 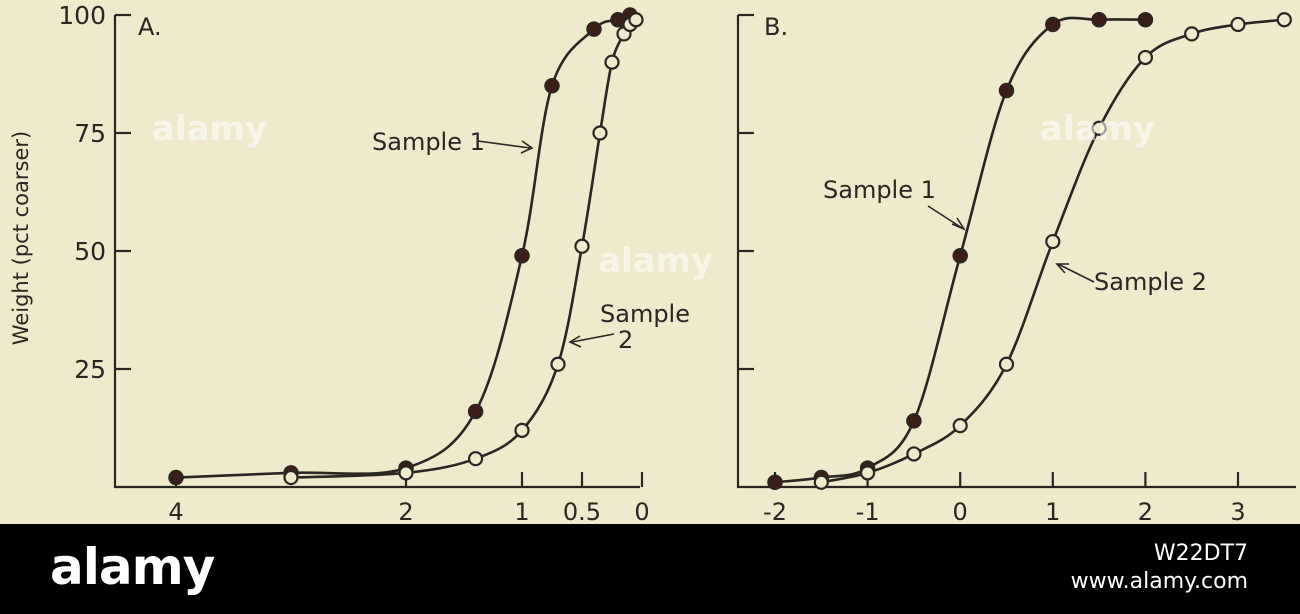 What do you see at coordinates (650, 569) in the screenshot?
I see `alamy-banner: alamy W22DT7 www.alamy.com` at bounding box center [650, 569].